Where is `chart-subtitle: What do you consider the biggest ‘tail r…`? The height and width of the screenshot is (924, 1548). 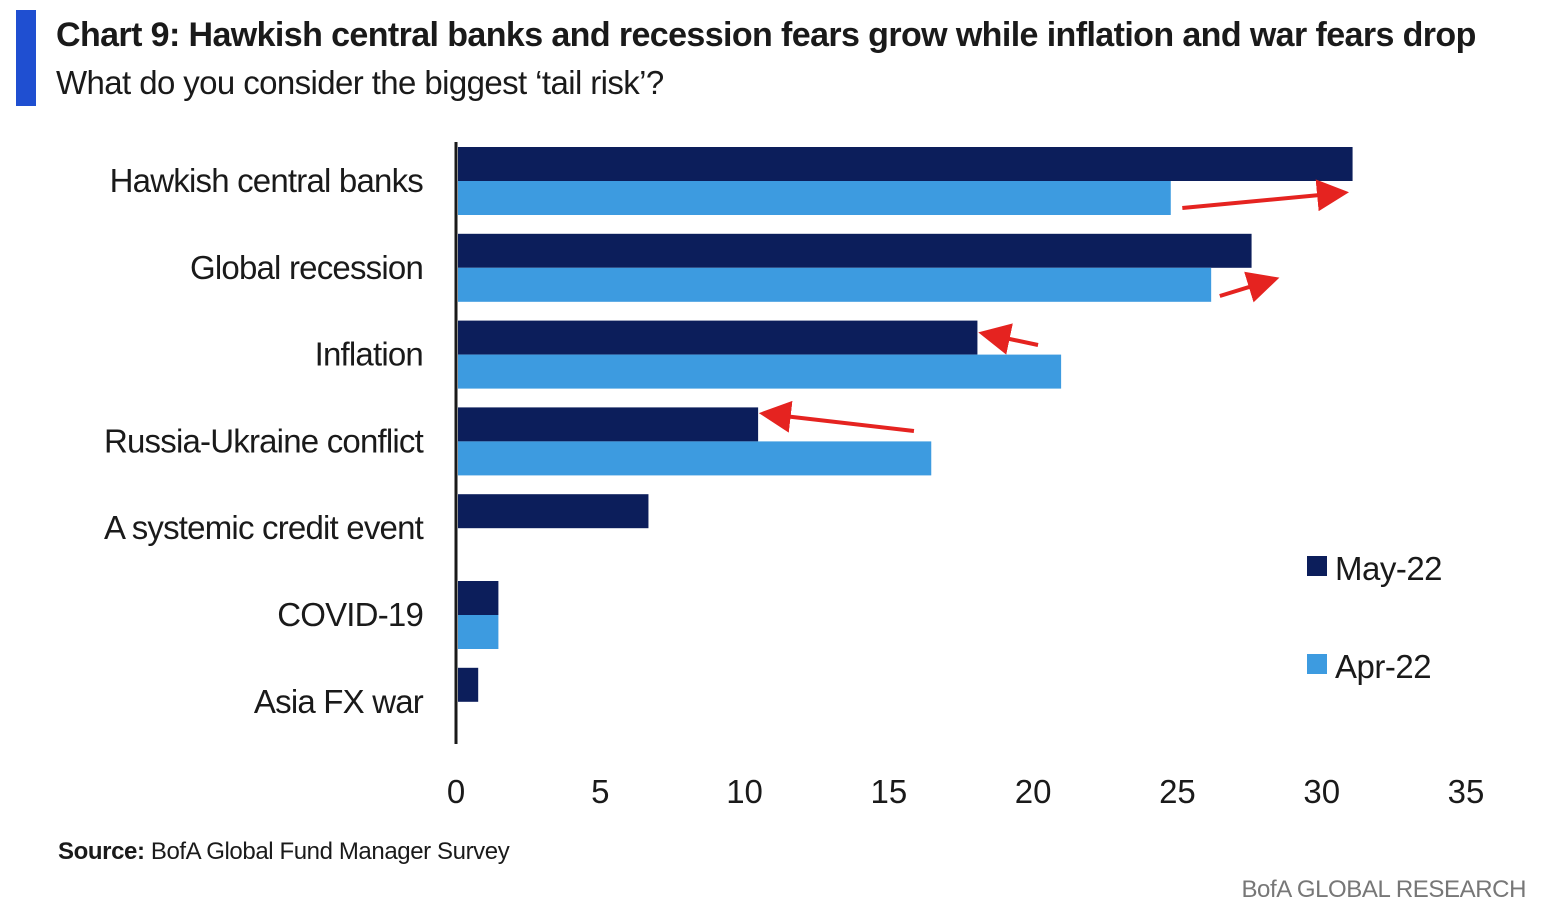 chart-subtitle: What do you consider the biggest ‘tail r… is located at coordinates (360, 82).